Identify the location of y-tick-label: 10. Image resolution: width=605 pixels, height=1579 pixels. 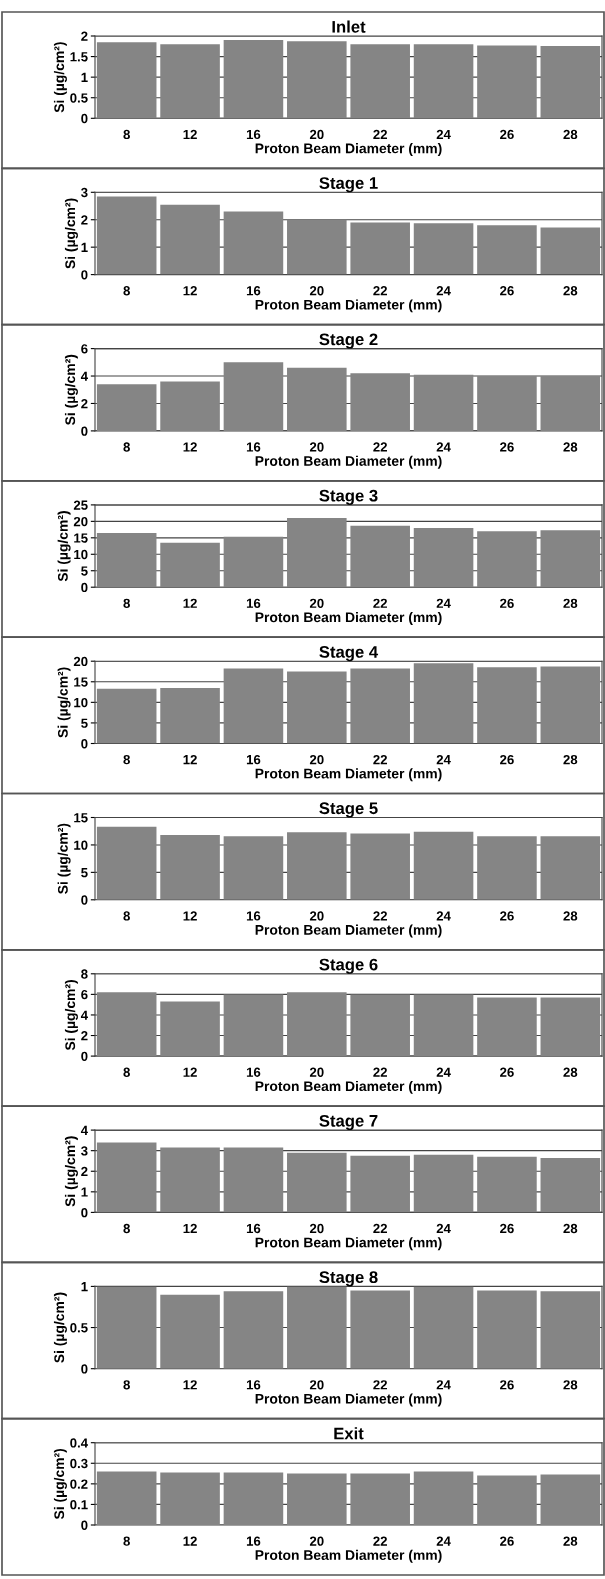
(81, 845).